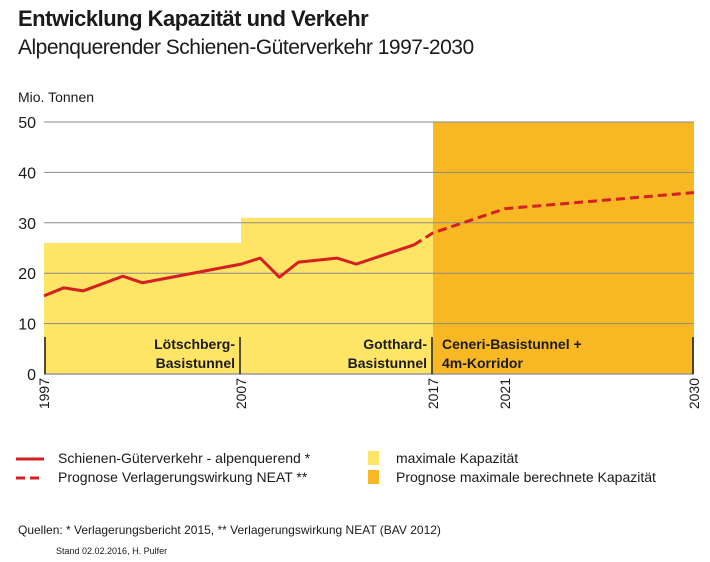  I want to click on tunnel-label: 4m-Korridor, so click(482, 363).